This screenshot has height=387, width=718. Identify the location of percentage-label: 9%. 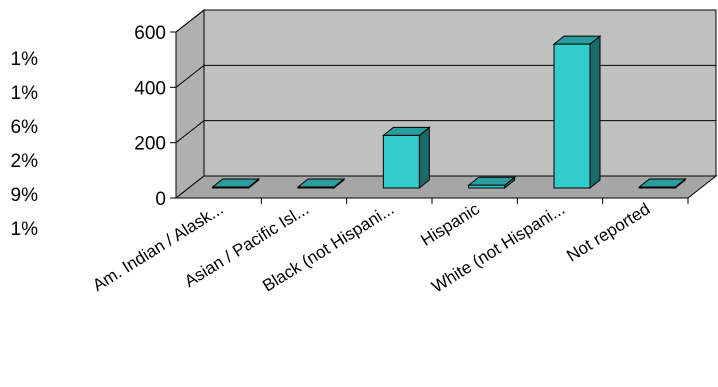
(24, 195).